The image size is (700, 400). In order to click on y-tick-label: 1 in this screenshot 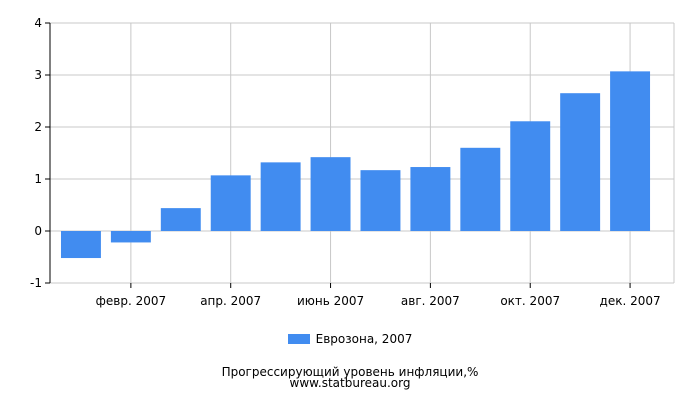, I will do `click(38, 179)`.